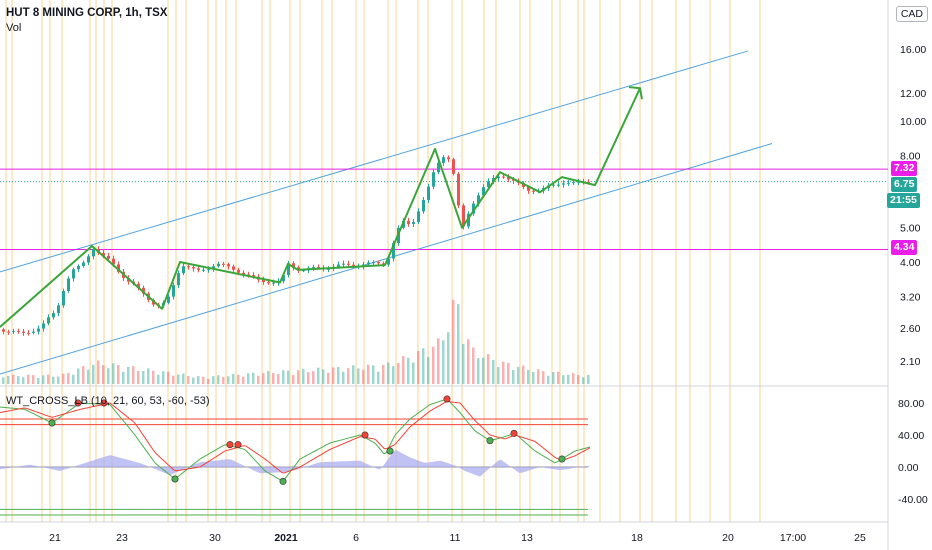 Image resolution: width=932 pixels, height=550 pixels. I want to click on chart-title: HUT 8 MINING CORP, 1h, TSX, so click(87, 13).